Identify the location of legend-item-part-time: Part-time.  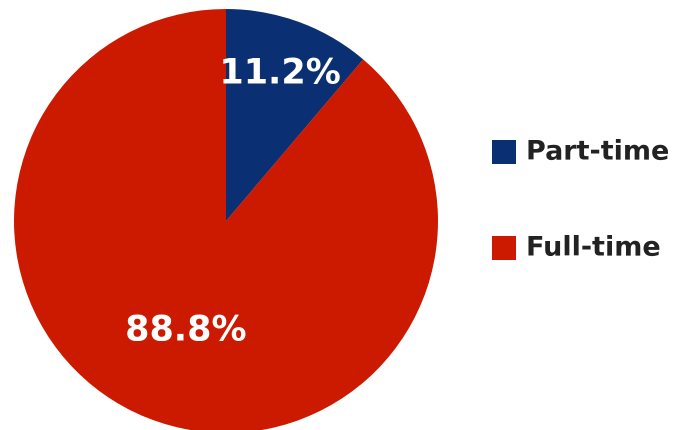
(580, 151).